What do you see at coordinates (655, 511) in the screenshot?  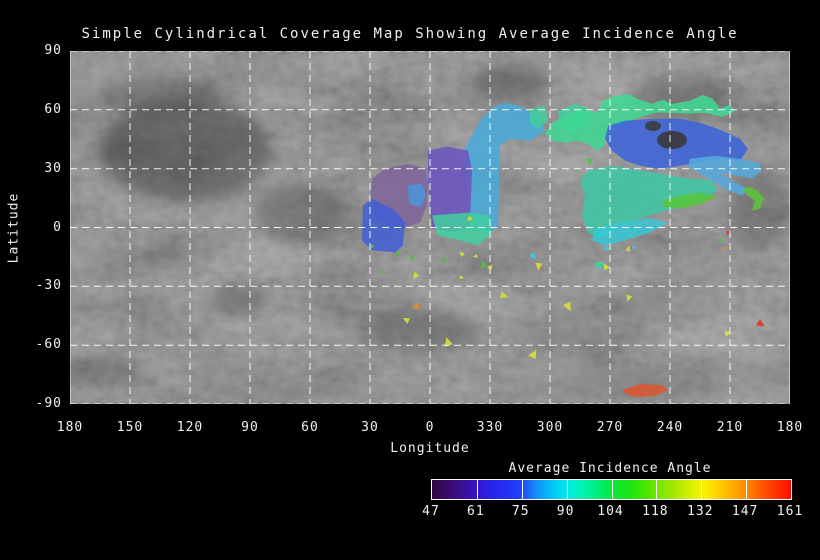 I see `colorbar-tick-118: 118` at bounding box center [655, 511].